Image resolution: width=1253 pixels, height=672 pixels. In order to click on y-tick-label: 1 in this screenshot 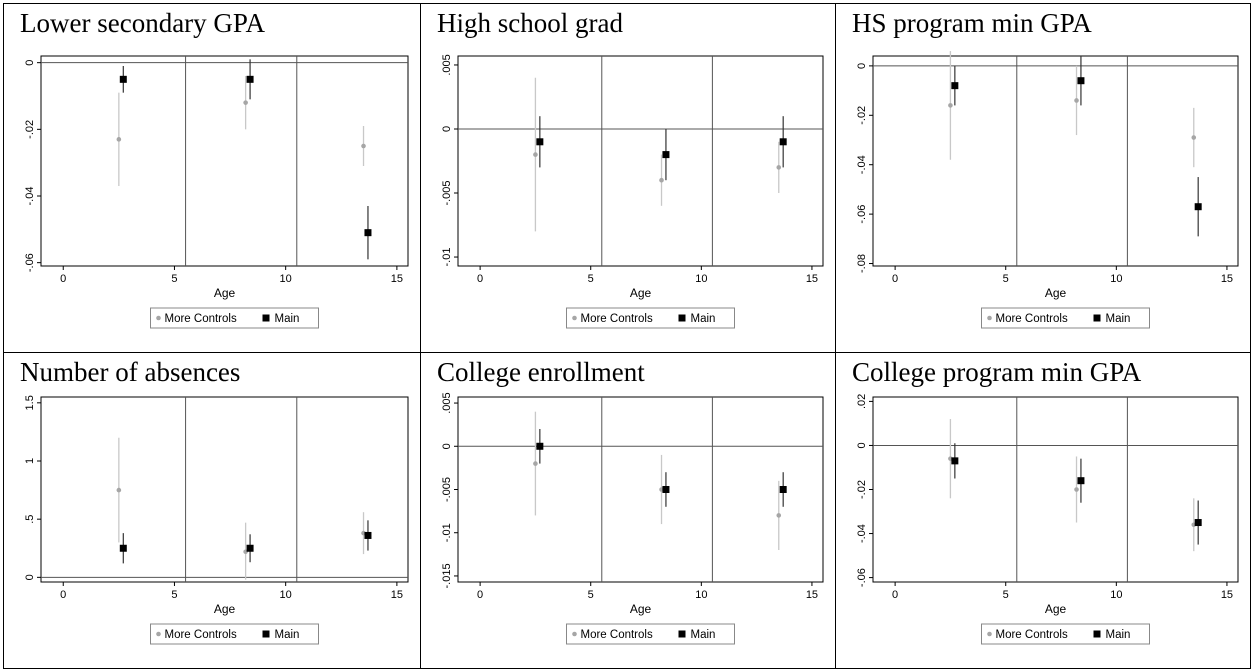, I will do `click(30, 461)`.